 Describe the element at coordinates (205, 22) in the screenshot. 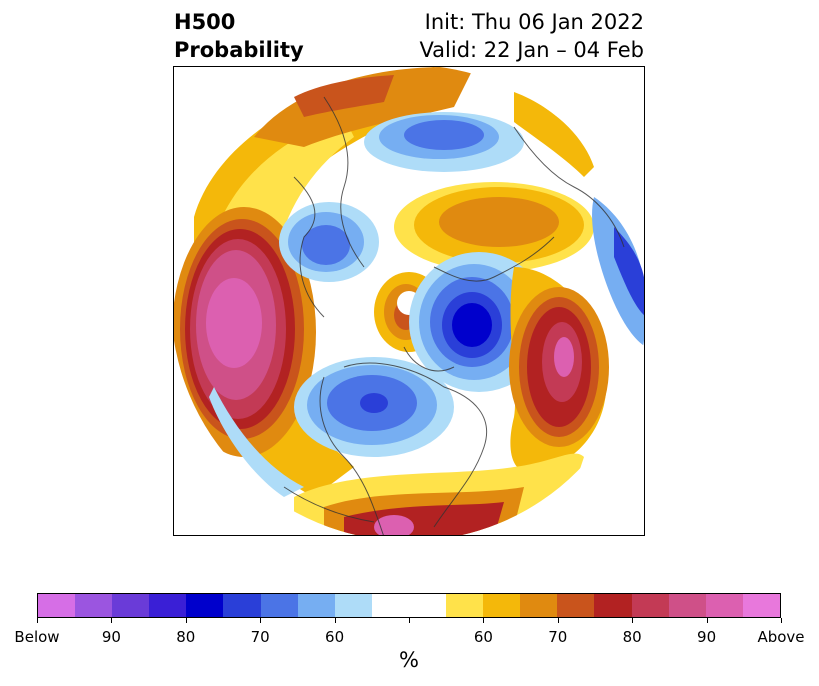

I see `title-variable: H500` at that location.